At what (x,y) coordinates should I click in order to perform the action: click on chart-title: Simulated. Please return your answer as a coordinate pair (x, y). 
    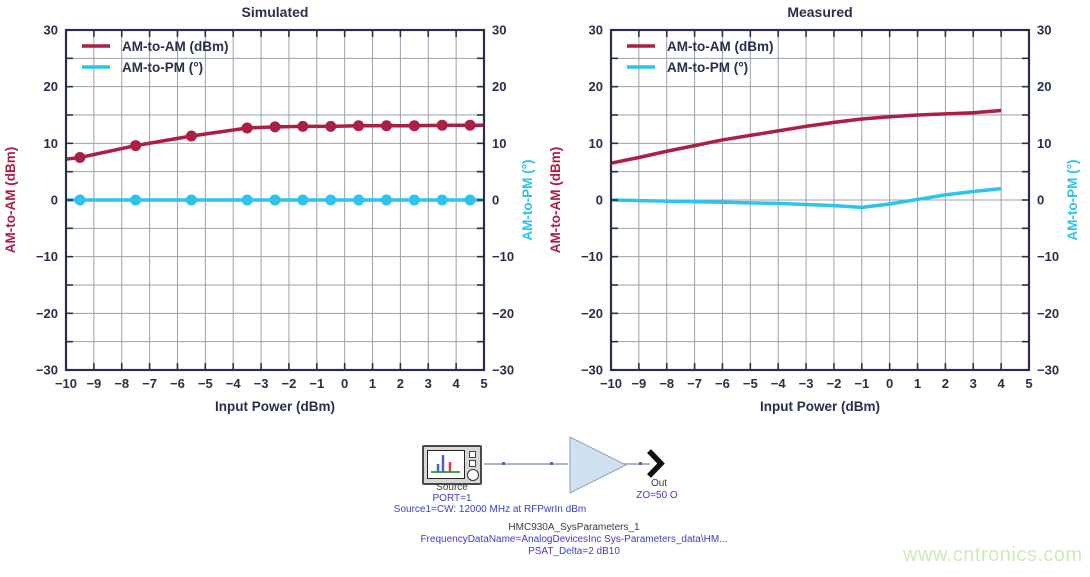
    Looking at the image, I should click on (275, 12).